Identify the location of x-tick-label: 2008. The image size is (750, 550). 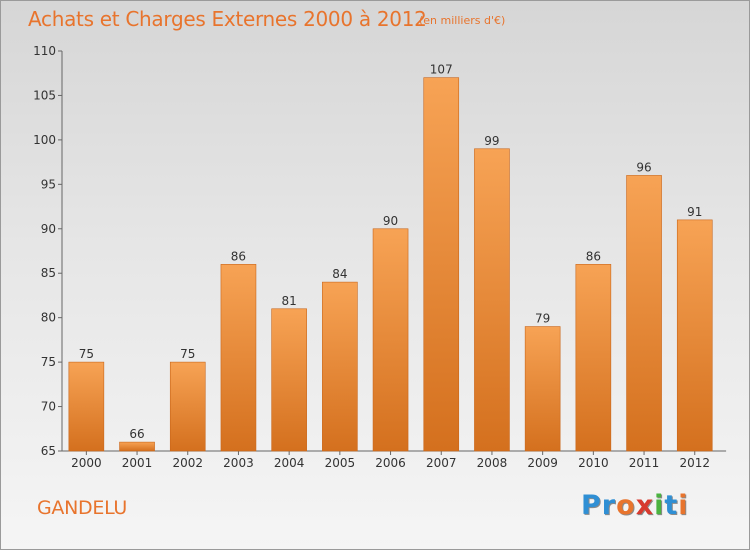
(492, 463).